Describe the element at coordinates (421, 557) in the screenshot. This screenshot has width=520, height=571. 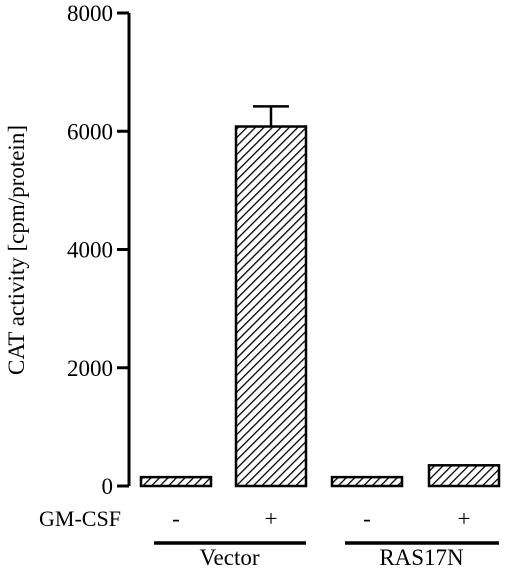
I see `group-label: RAS17N` at that location.